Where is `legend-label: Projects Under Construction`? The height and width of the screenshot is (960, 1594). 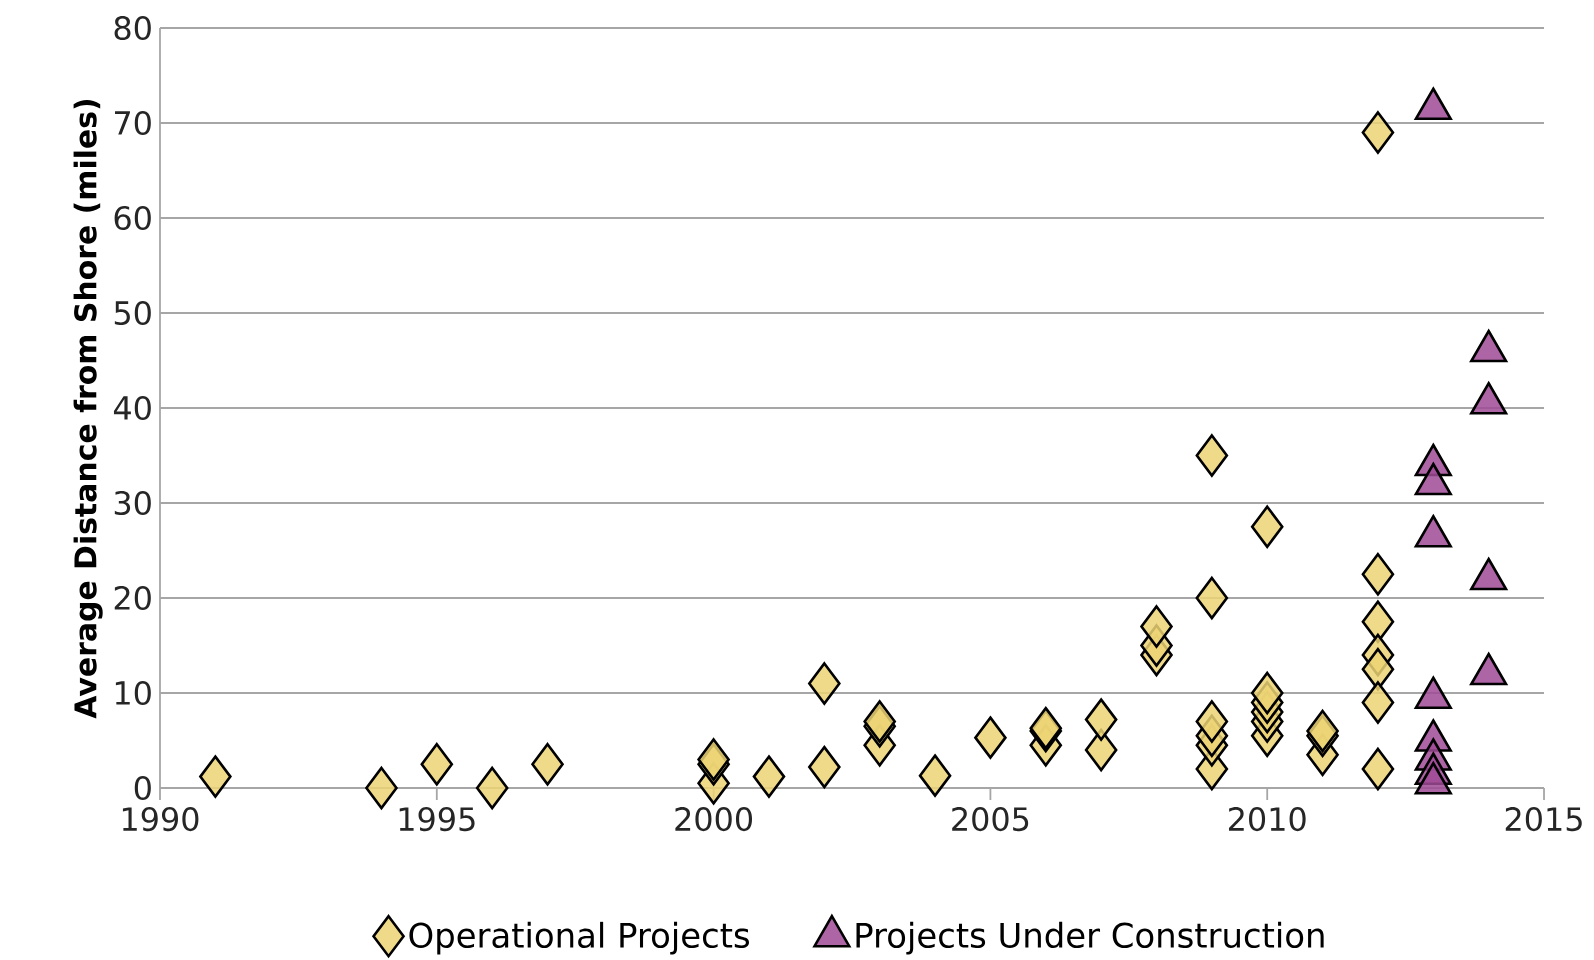 legend-label: Projects Under Construction is located at coordinates (1090, 938).